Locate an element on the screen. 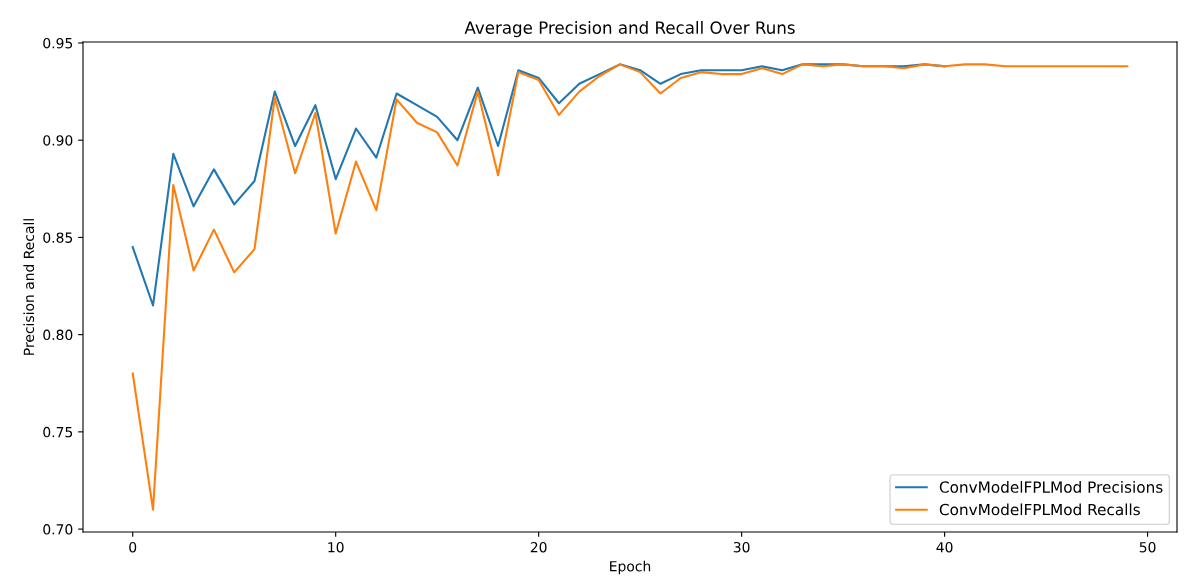  x-axis-title: Epoch is located at coordinates (630, 567).